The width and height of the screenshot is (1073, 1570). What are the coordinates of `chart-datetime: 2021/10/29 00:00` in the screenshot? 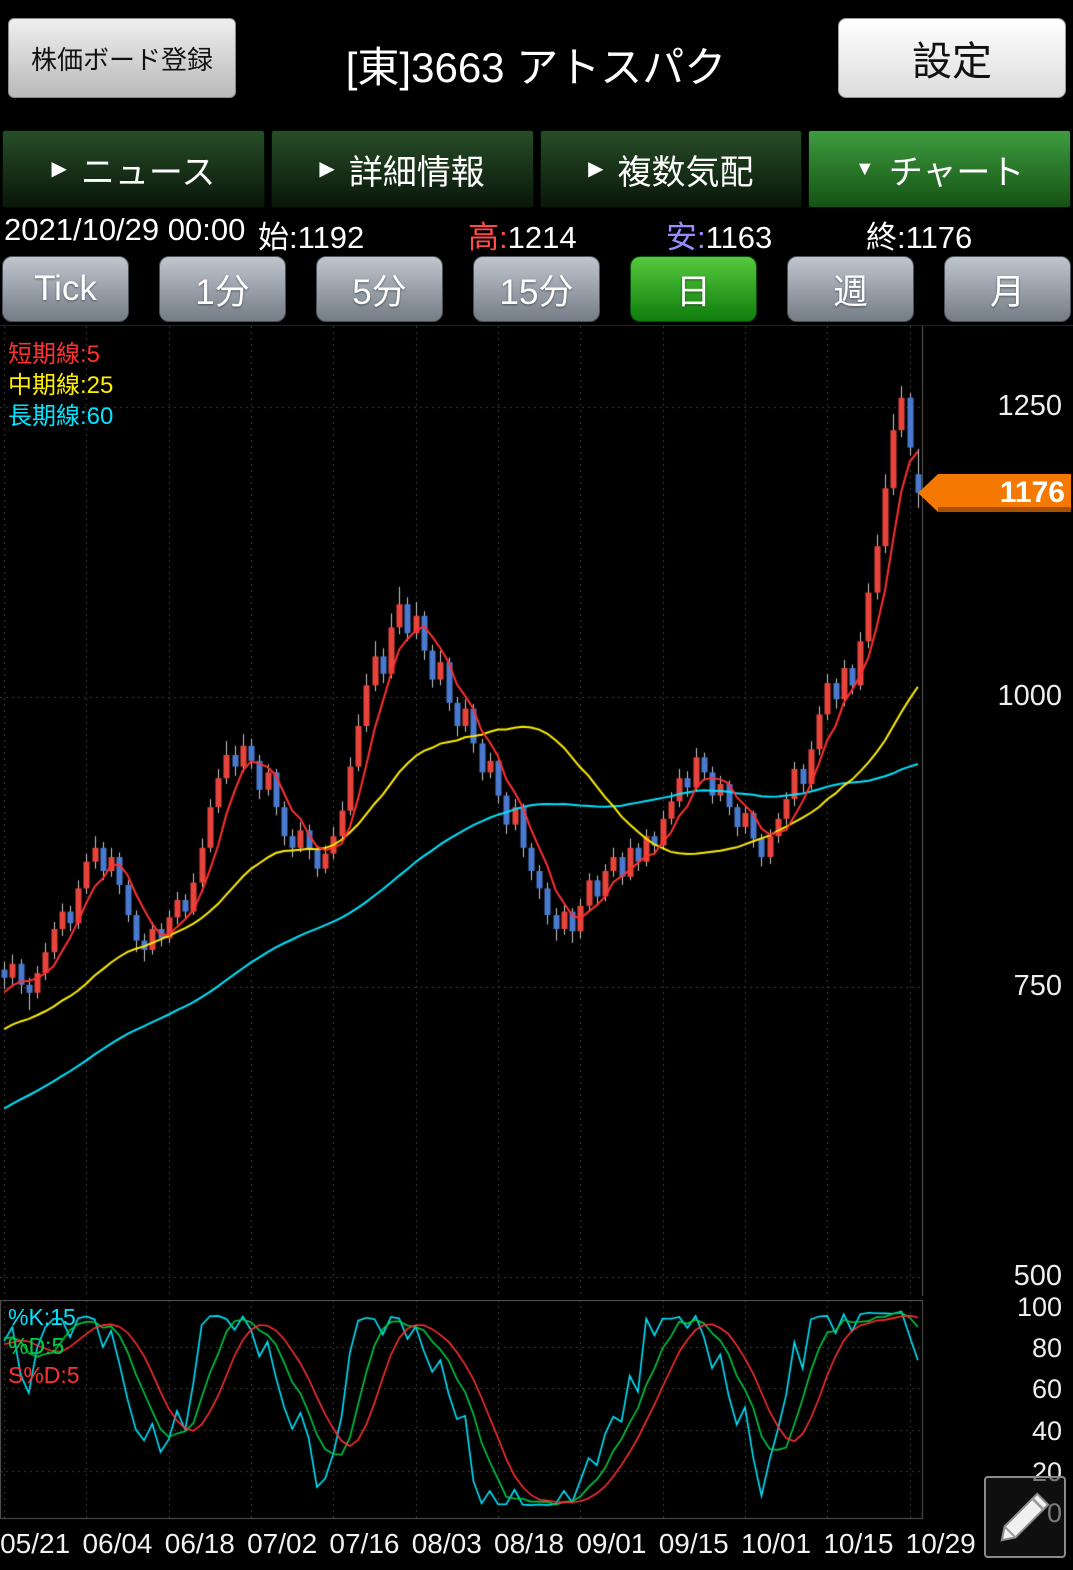 It's located at (125, 229).